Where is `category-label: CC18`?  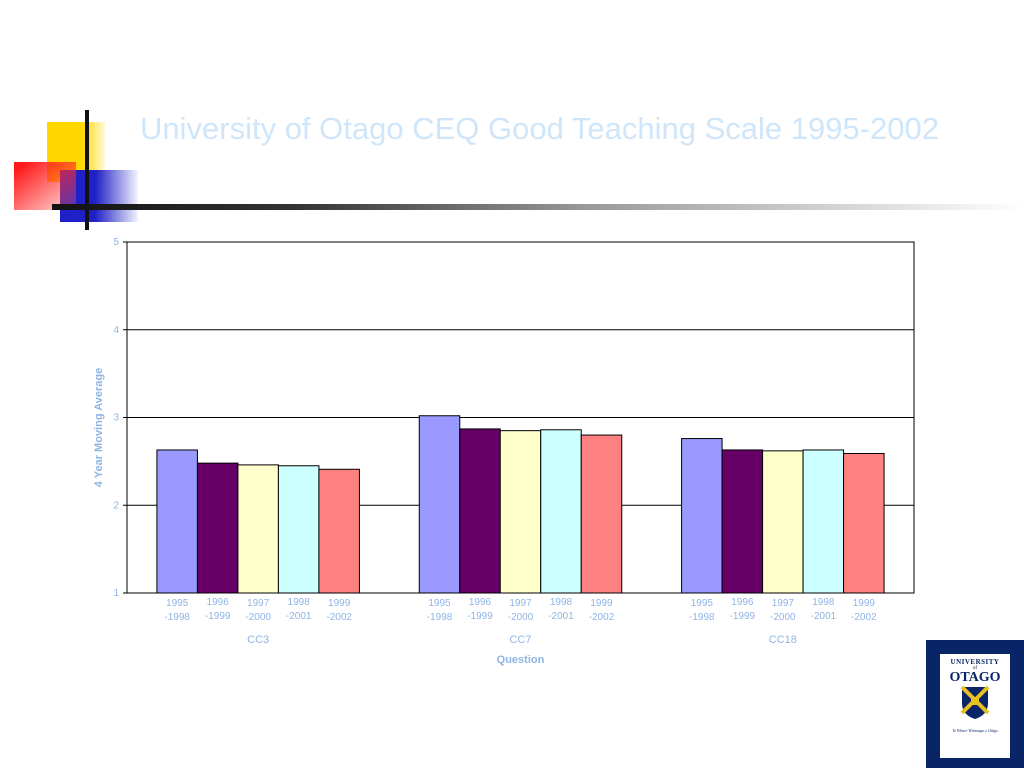 category-label: CC18 is located at coordinates (783, 640).